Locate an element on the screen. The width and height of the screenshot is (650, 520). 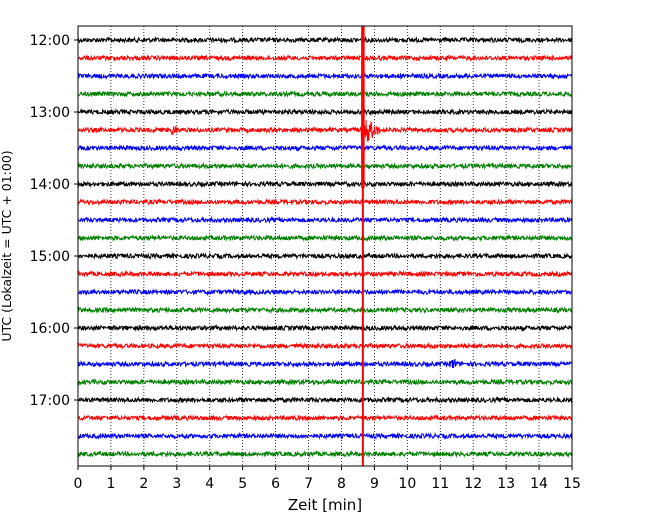
x-tick-label: 3 is located at coordinates (176, 484).